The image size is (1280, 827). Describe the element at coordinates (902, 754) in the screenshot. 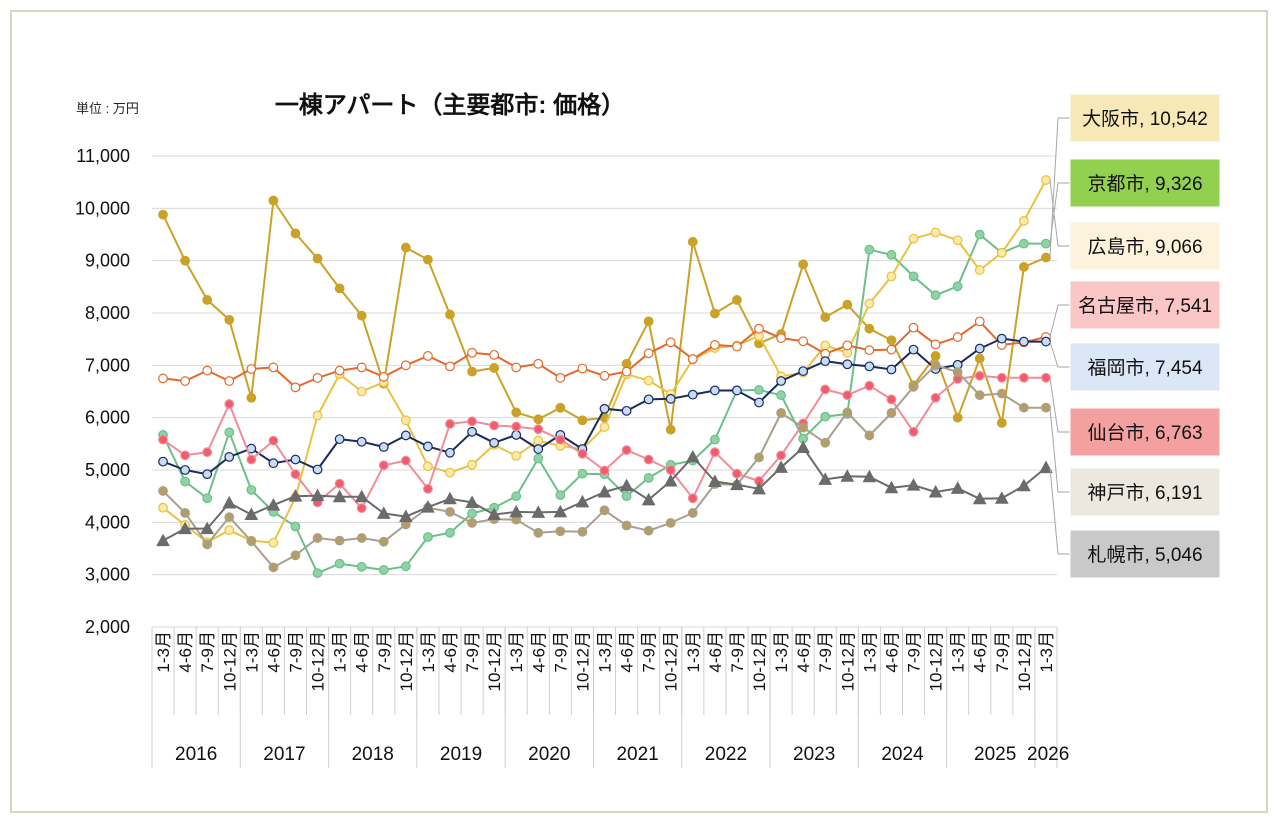

I see `year-label: 2024` at that location.